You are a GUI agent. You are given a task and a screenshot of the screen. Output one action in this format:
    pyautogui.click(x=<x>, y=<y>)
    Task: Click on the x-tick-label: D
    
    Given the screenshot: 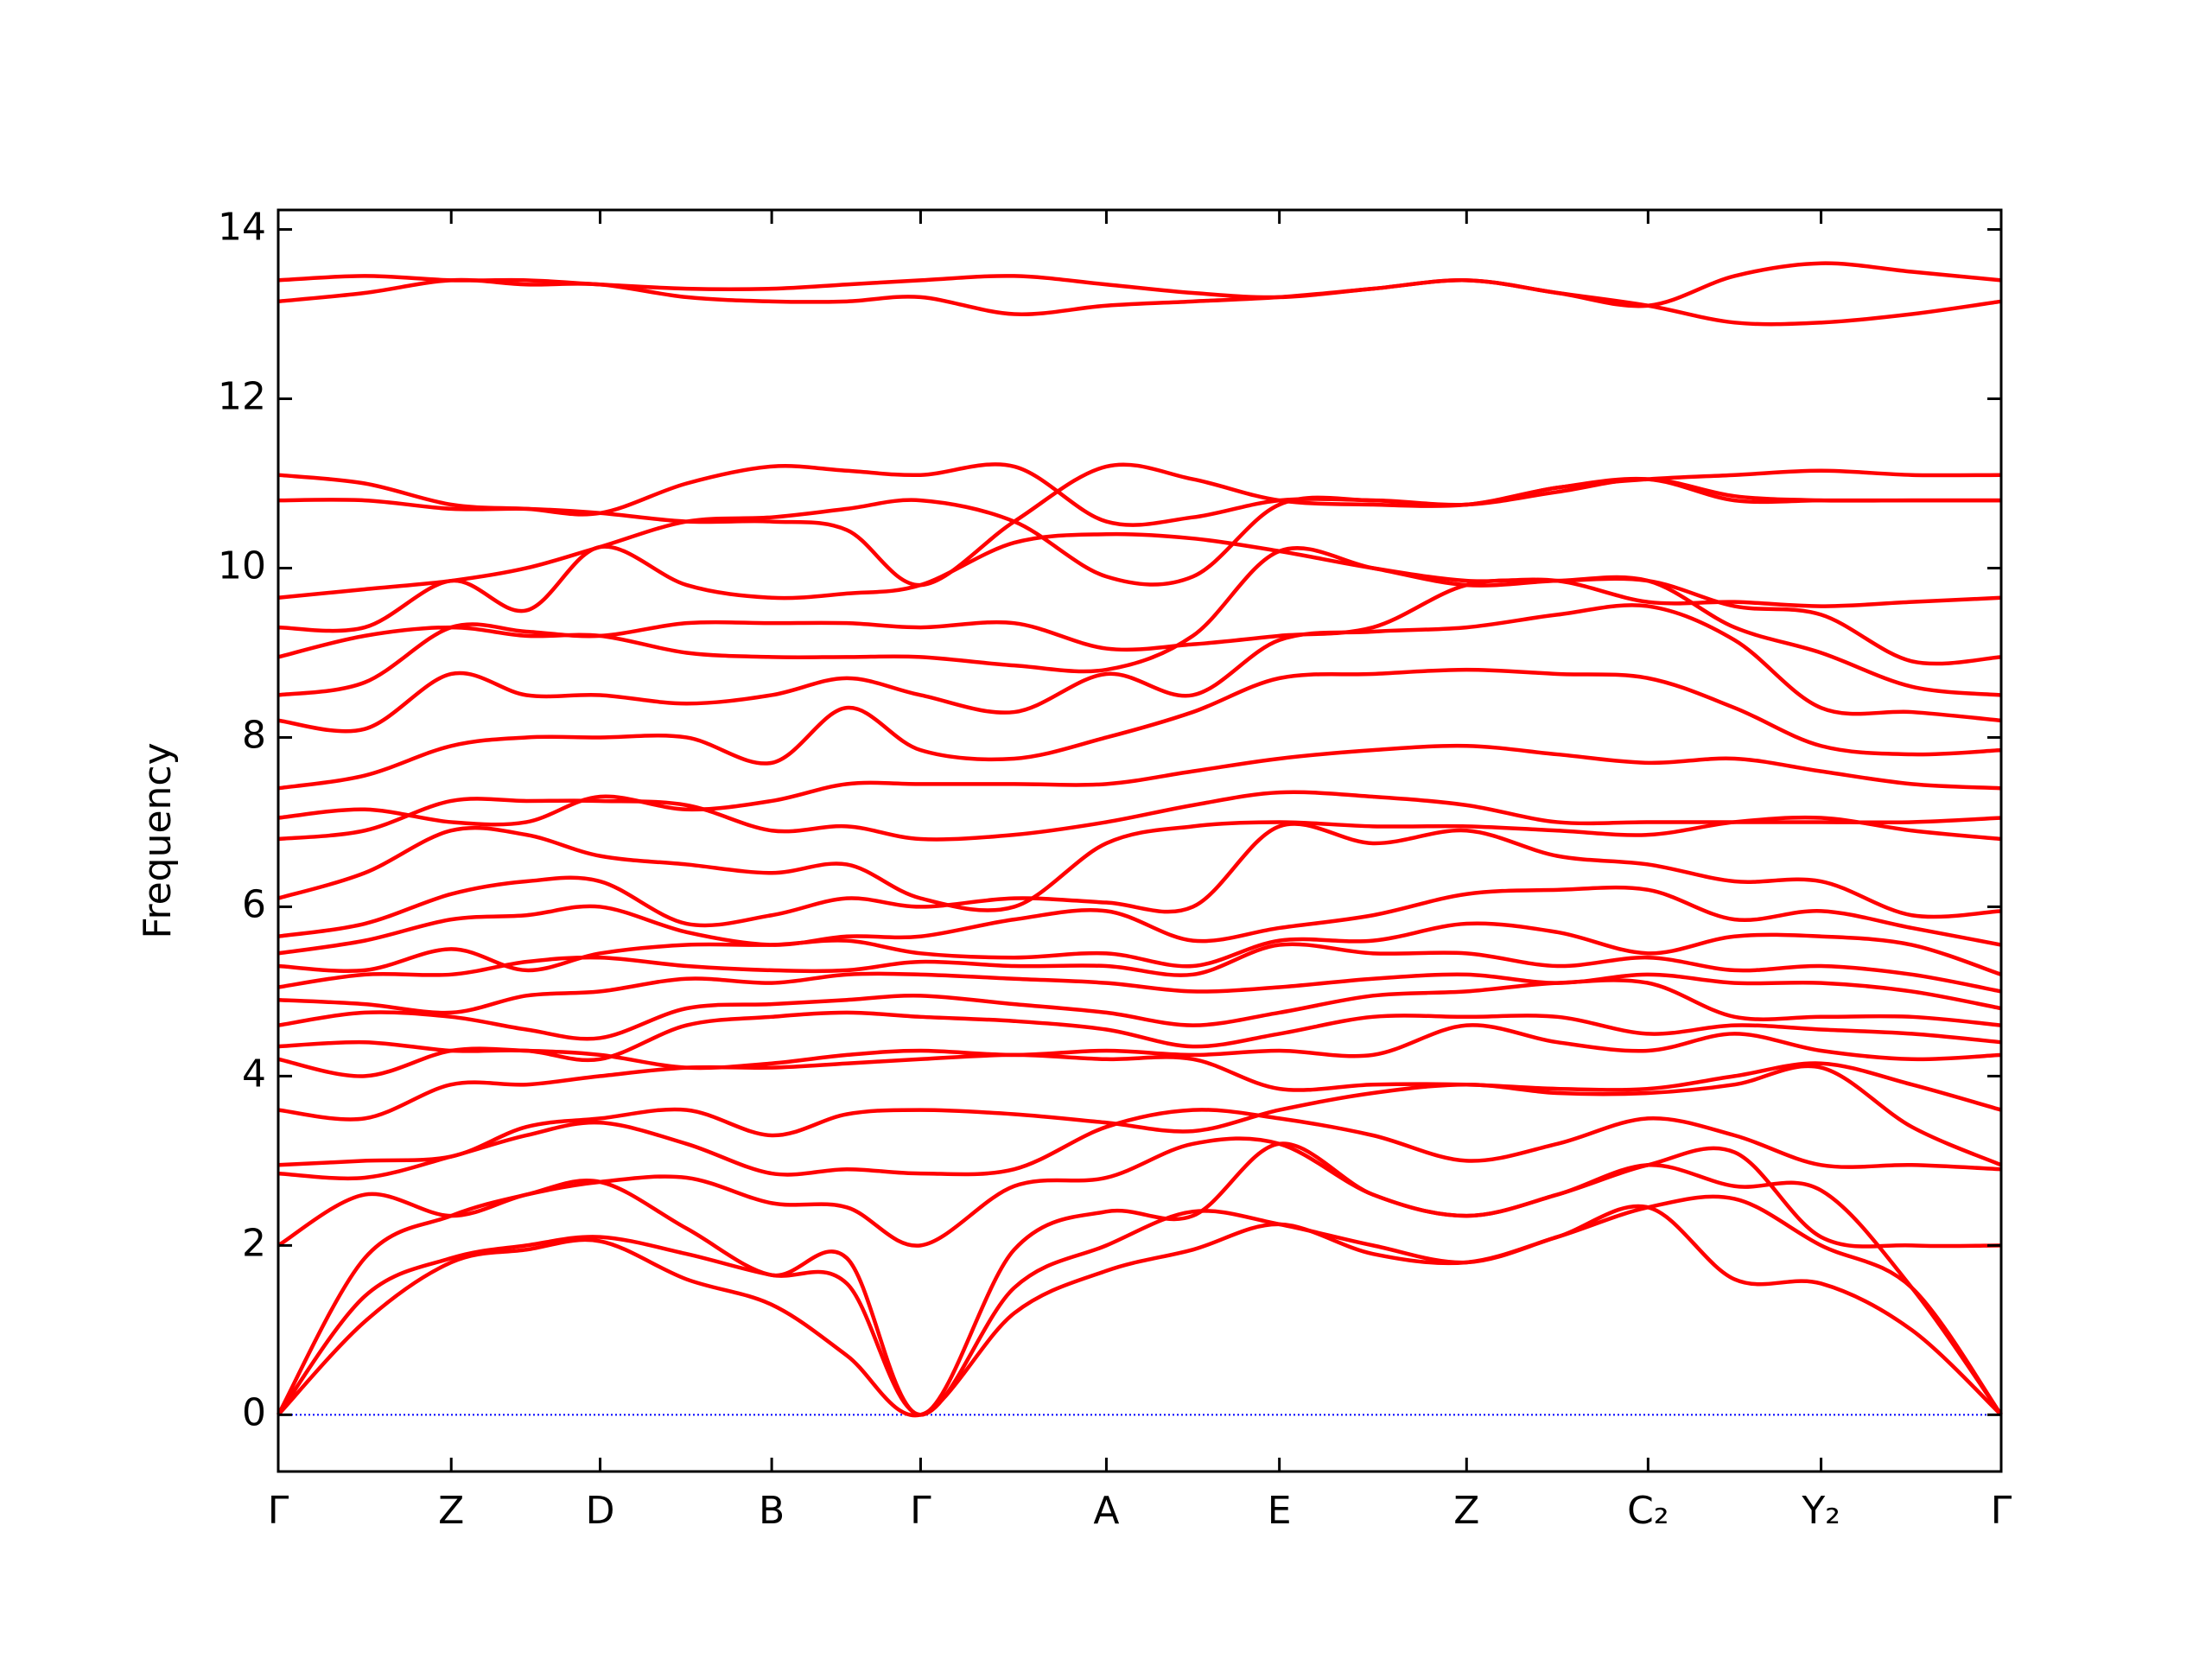 What is the action you would take?
    pyautogui.click(x=600, y=1511)
    